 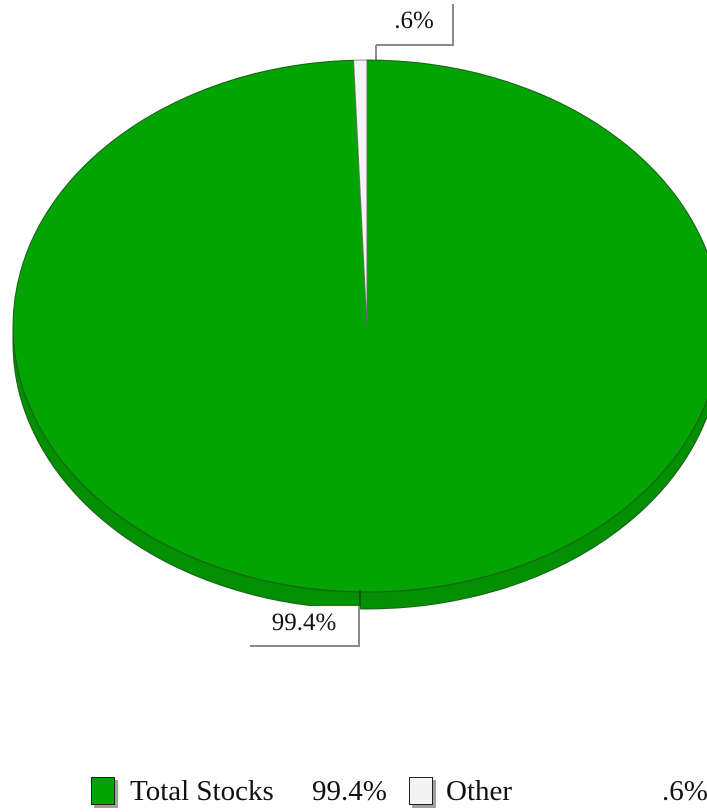 I want to click on legend-label-other: Other, so click(x=479, y=791).